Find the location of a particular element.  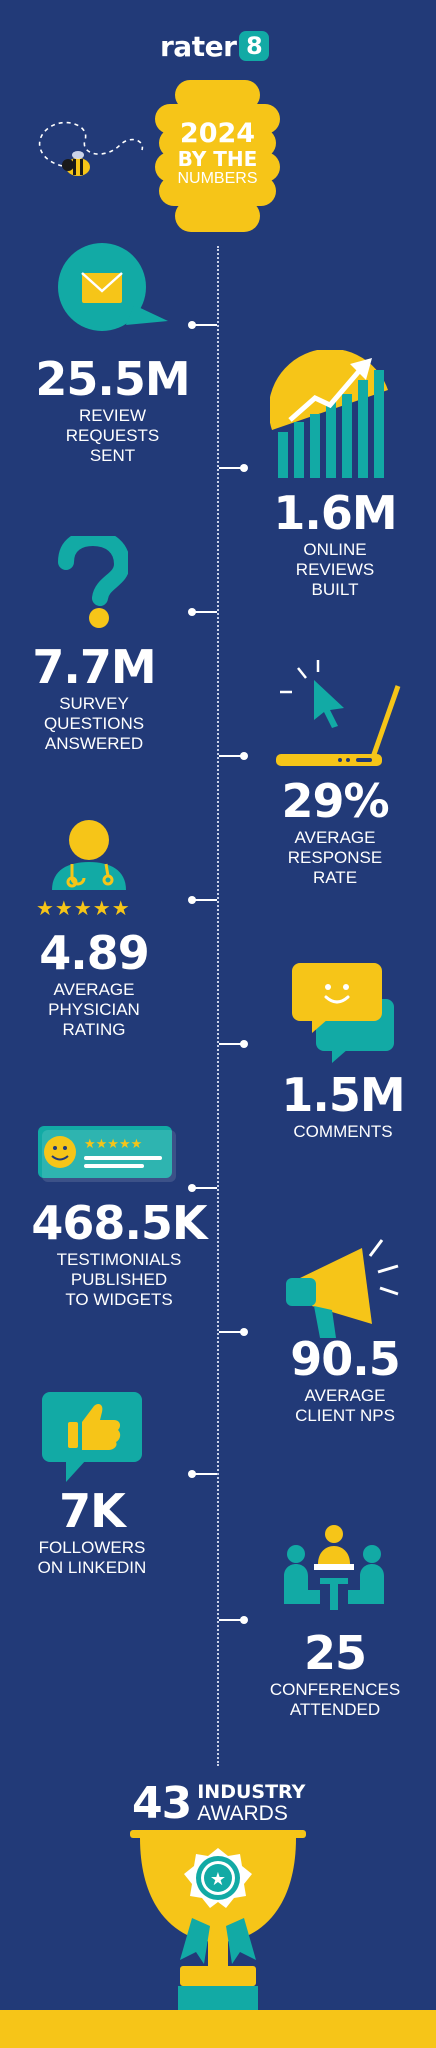

stat-label-line: REQUESTS is located at coordinates (112, 435).